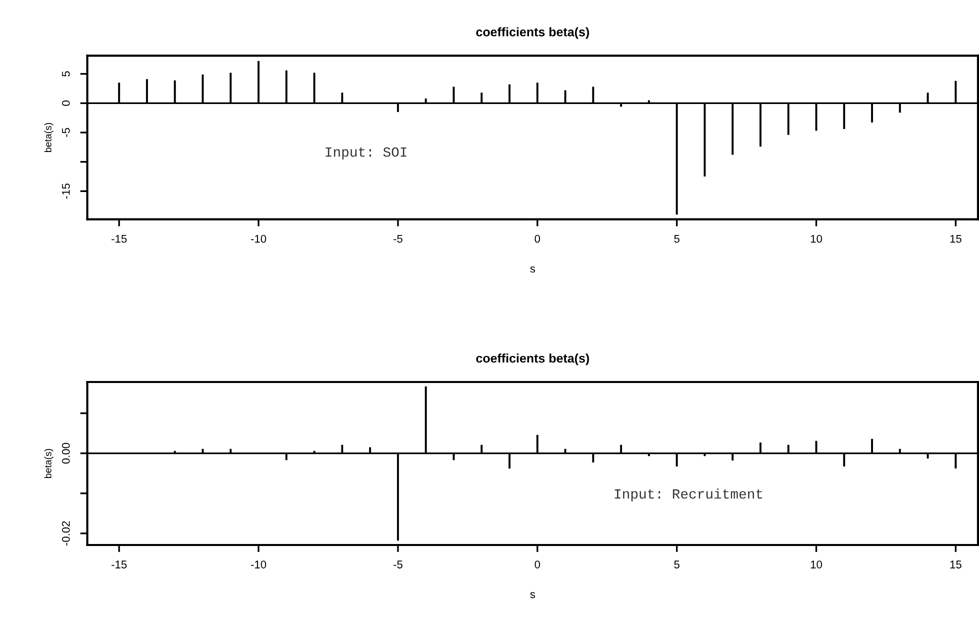 The width and height of the screenshot is (979, 623). Describe the element at coordinates (66, 453) in the screenshot. I see `y-tick-label: 0.00` at that location.